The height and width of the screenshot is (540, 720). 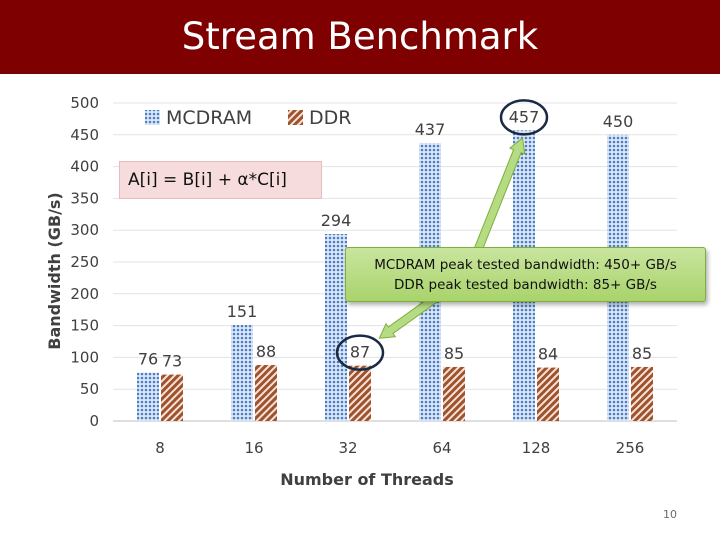 What do you see at coordinates (498, 199) in the screenshot?
I see `callout-arrow-mcdram` at bounding box center [498, 199].